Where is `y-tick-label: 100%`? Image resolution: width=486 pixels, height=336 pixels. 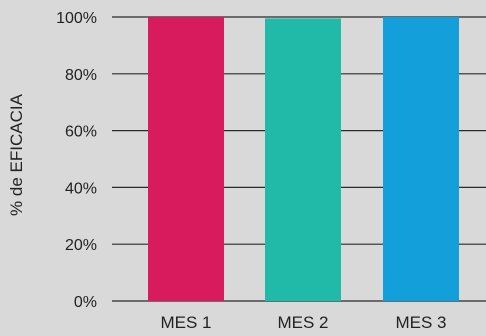 y-tick-label: 100% is located at coordinates (76, 18).